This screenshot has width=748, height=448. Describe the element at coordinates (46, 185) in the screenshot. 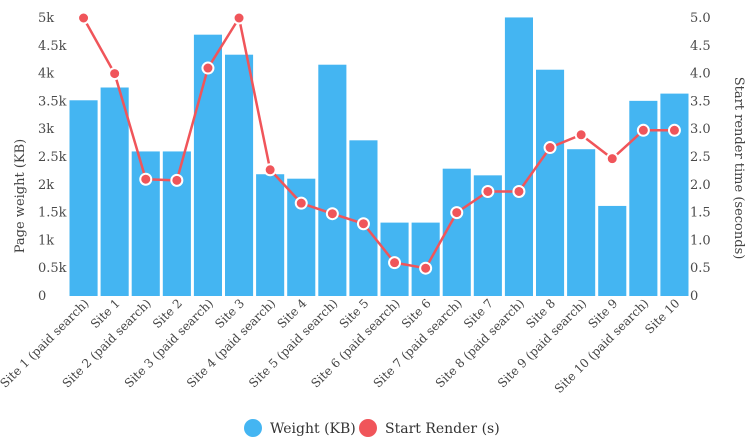

I see `y-tick-label: 2k` at that location.